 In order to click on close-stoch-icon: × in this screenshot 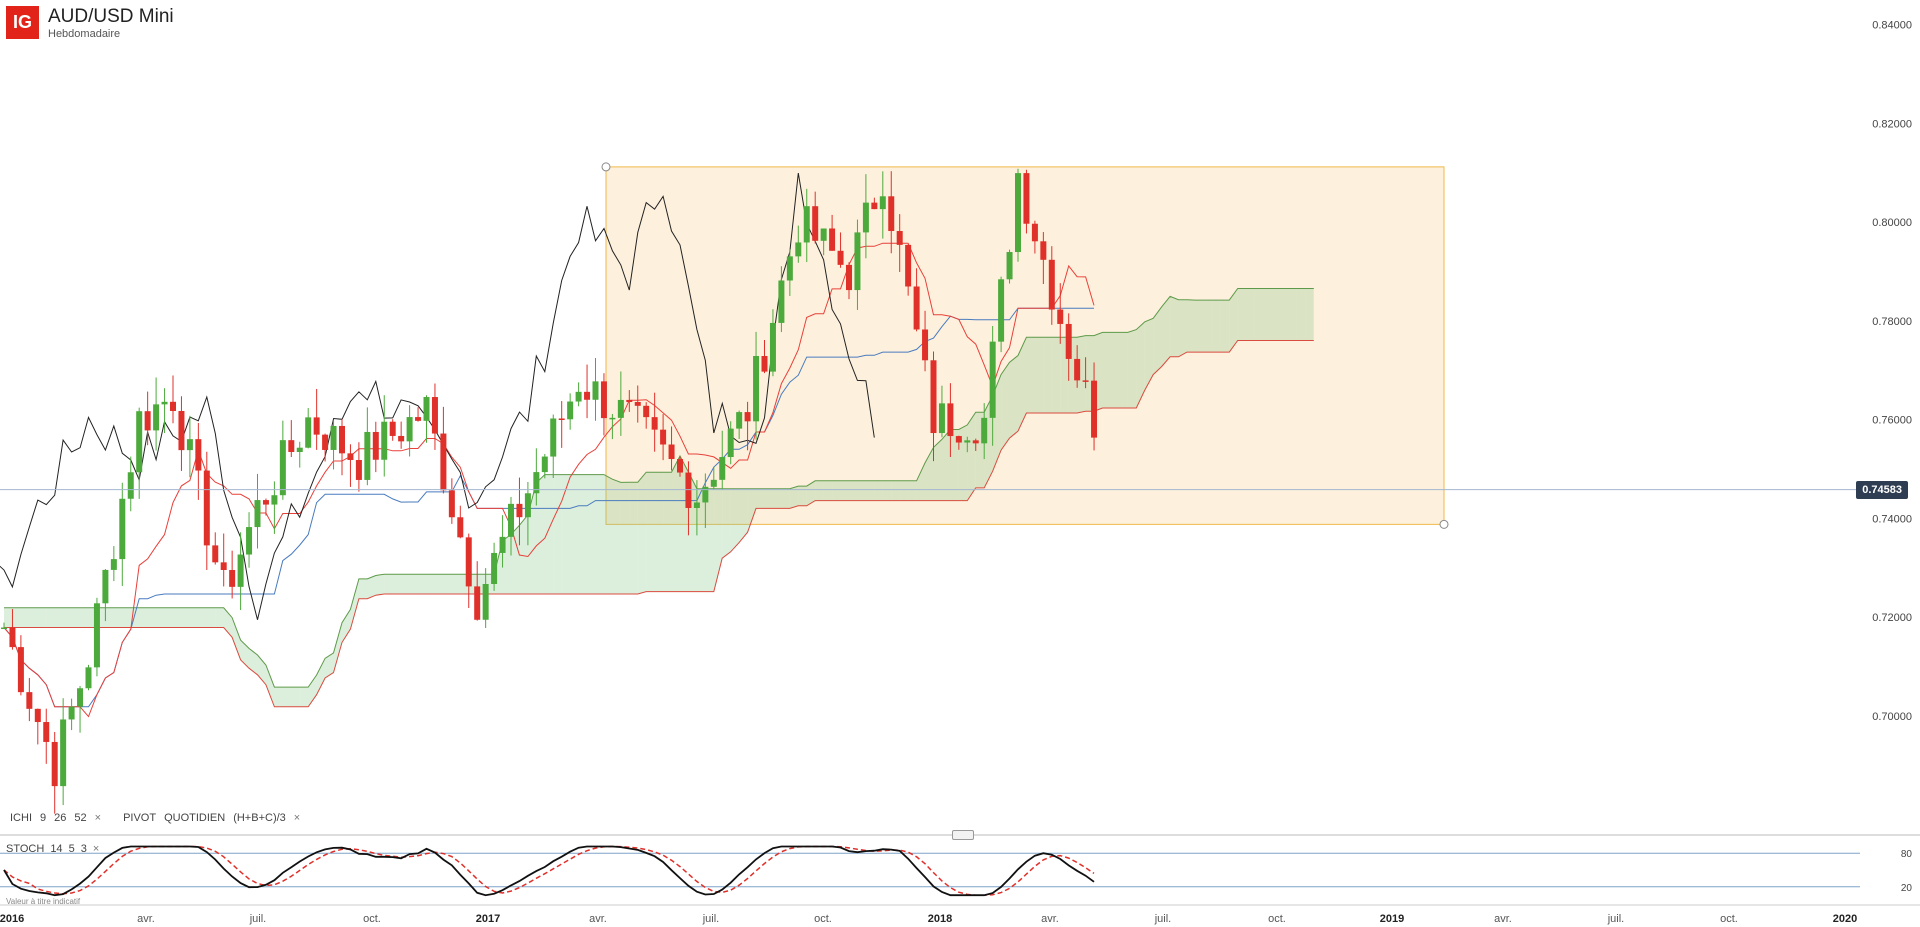, I will do `click(96, 849)`.